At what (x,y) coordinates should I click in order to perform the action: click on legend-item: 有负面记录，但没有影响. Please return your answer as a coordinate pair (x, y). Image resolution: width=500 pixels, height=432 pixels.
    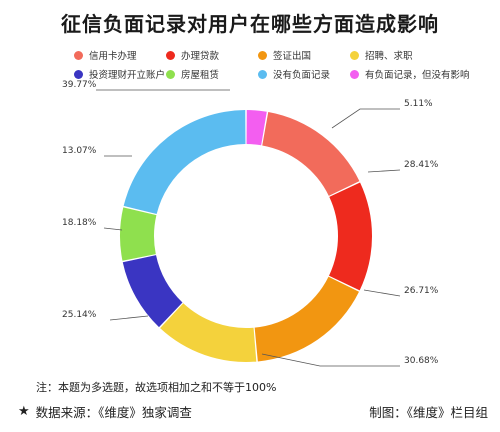
    Looking at the image, I should click on (415, 74).